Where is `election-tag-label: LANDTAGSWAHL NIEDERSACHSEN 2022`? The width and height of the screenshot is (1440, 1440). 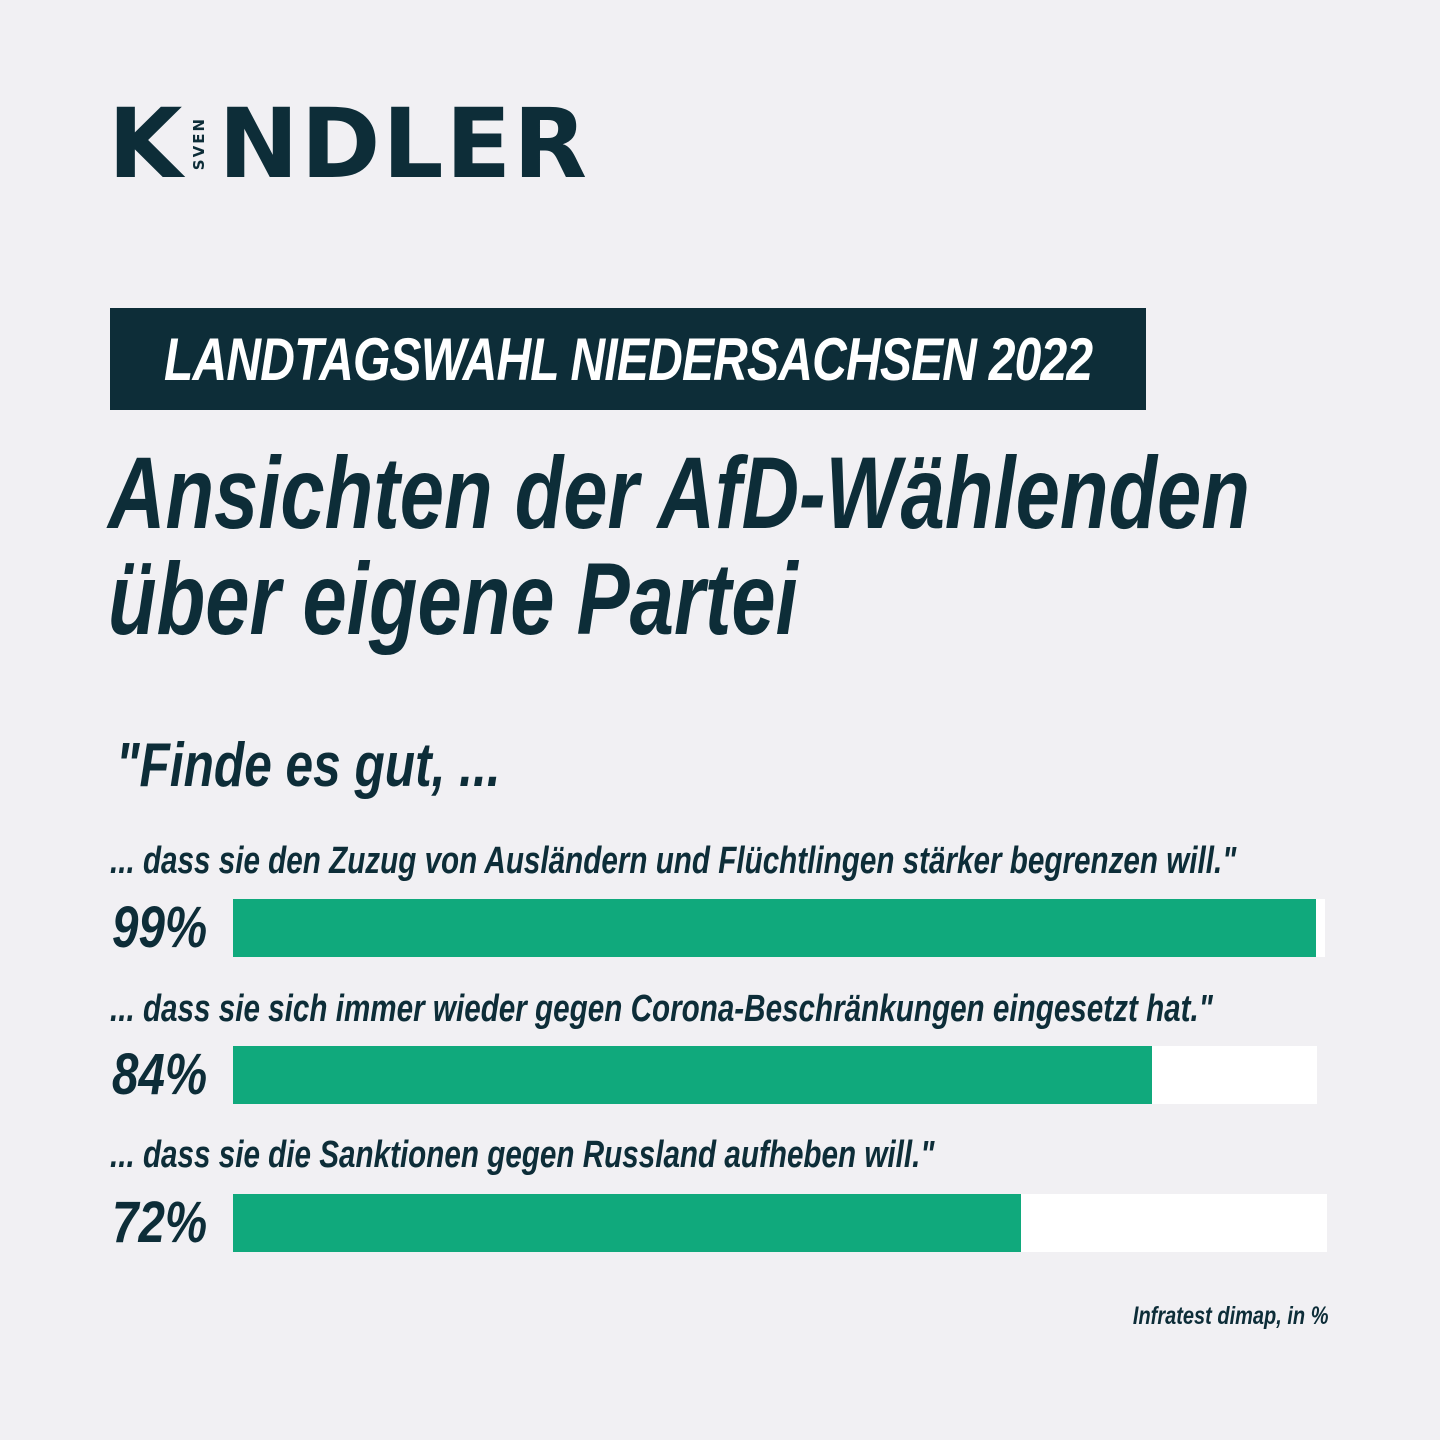
election-tag-label: LANDTAGSWAHL NIEDERSACHSEN 2022 is located at coordinates (628, 359).